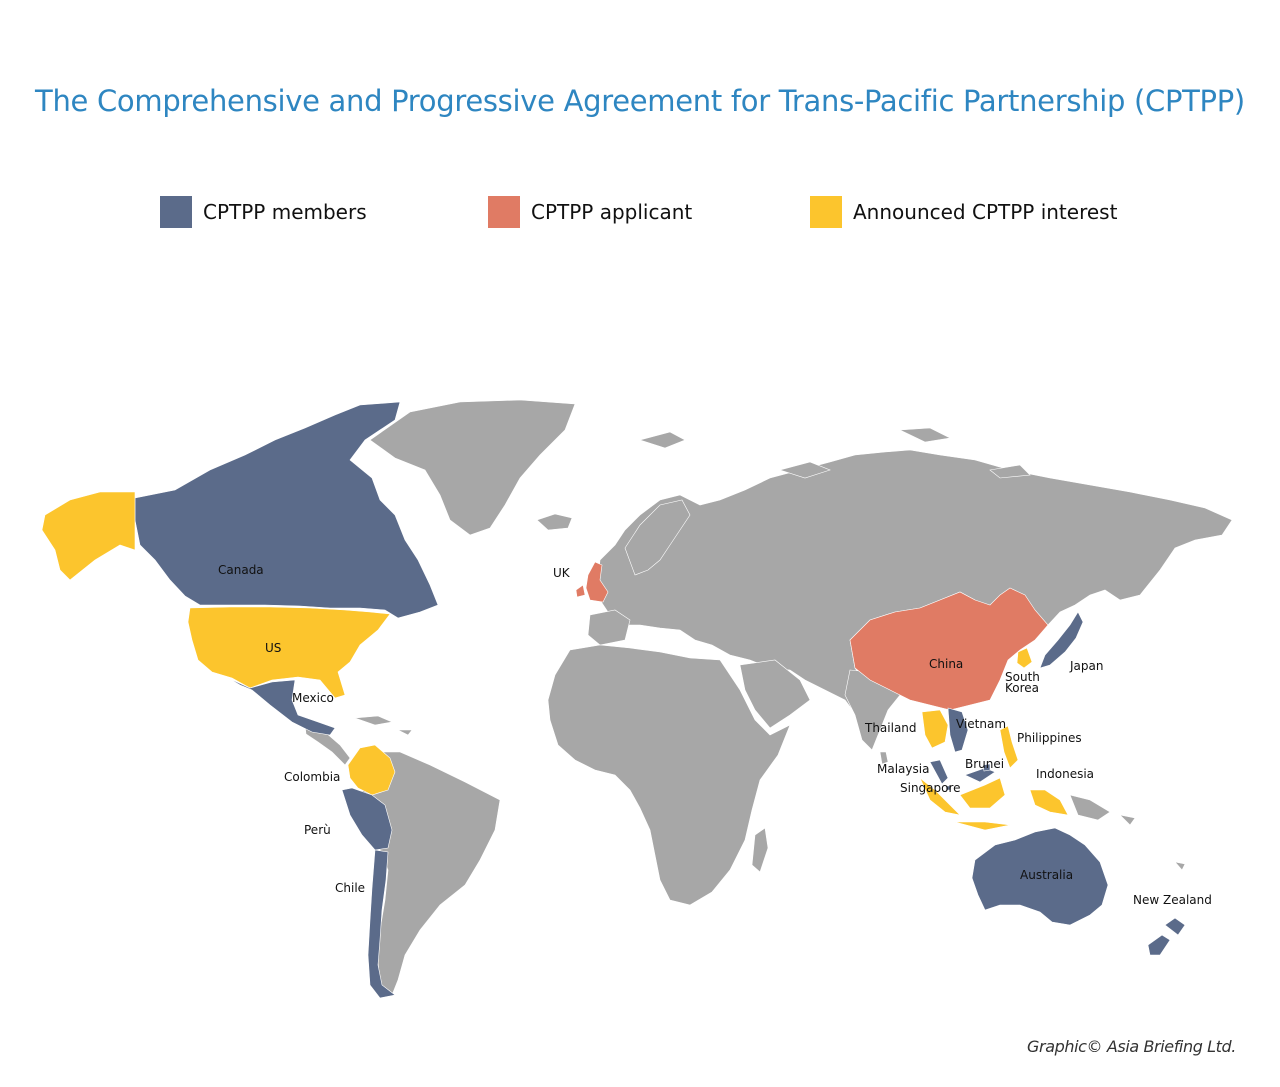 The height and width of the screenshot is (1087, 1280). I want to click on legend-item-applicant: CPTPP applicant, so click(590, 212).